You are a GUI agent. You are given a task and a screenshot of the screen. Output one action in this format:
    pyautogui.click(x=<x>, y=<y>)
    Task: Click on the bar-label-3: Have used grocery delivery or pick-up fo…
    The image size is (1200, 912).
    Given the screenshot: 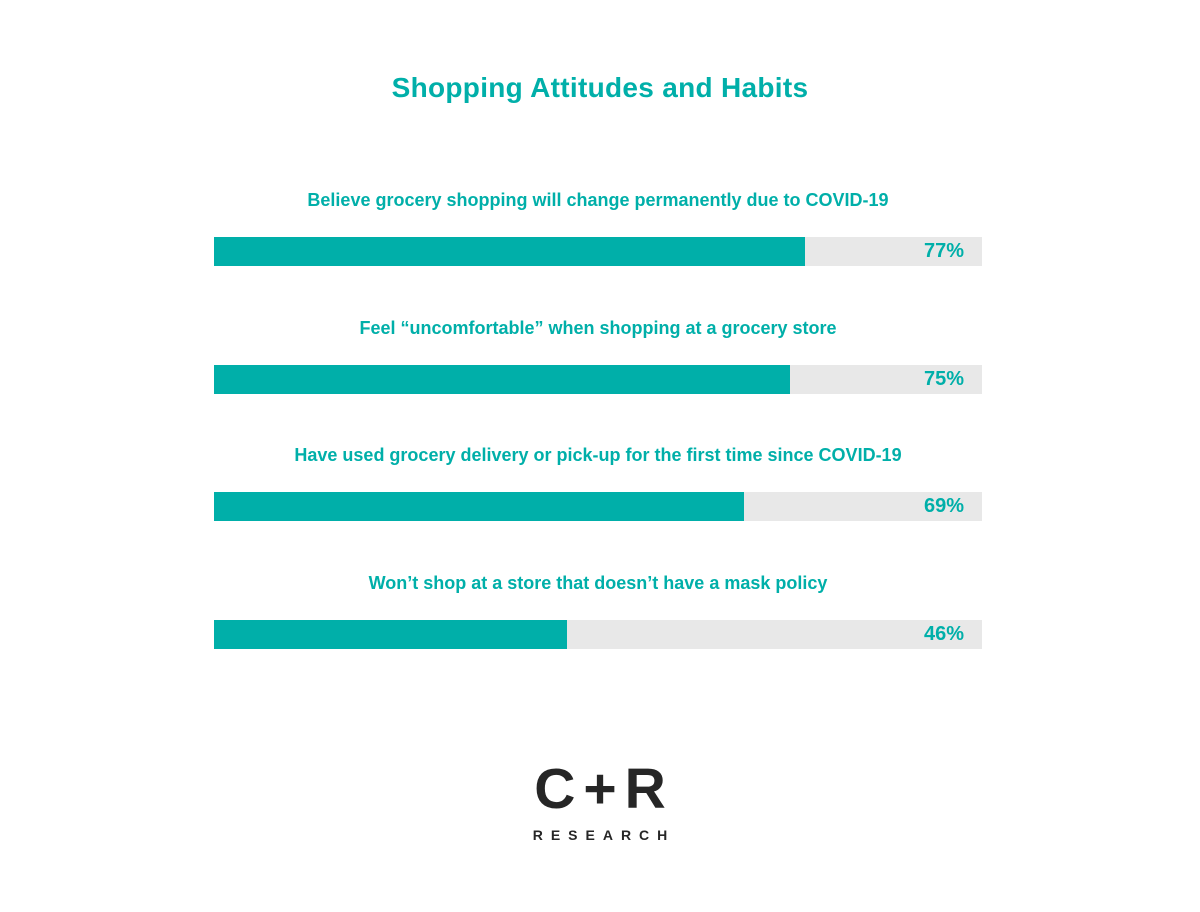 What is the action you would take?
    pyautogui.click(x=598, y=455)
    